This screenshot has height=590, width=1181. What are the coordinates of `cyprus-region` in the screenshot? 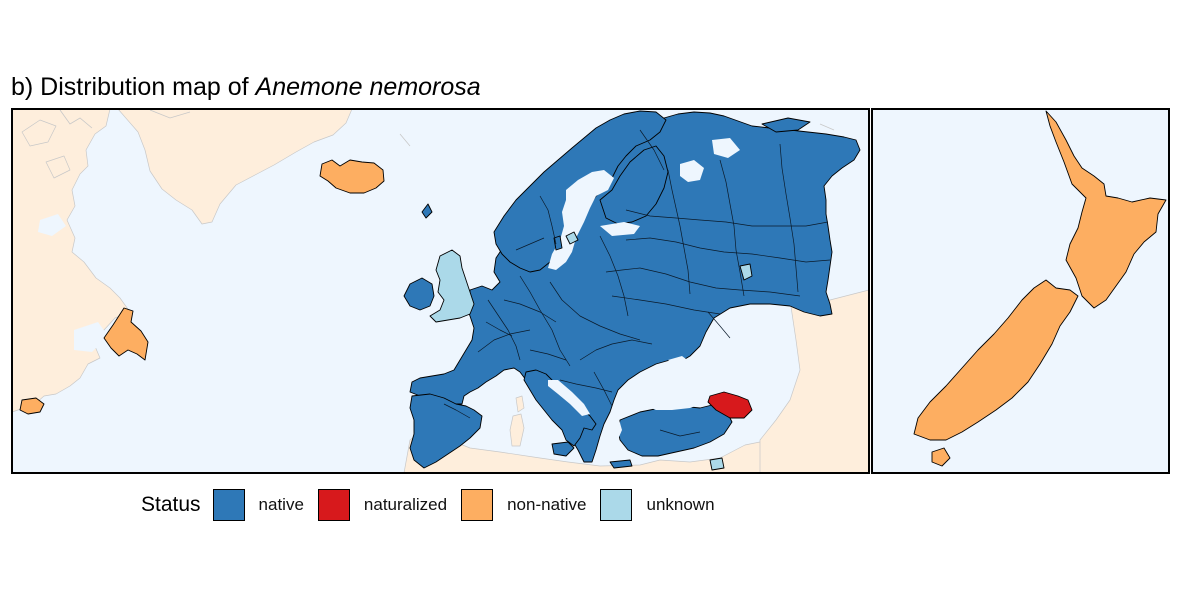 It's located at (717, 464).